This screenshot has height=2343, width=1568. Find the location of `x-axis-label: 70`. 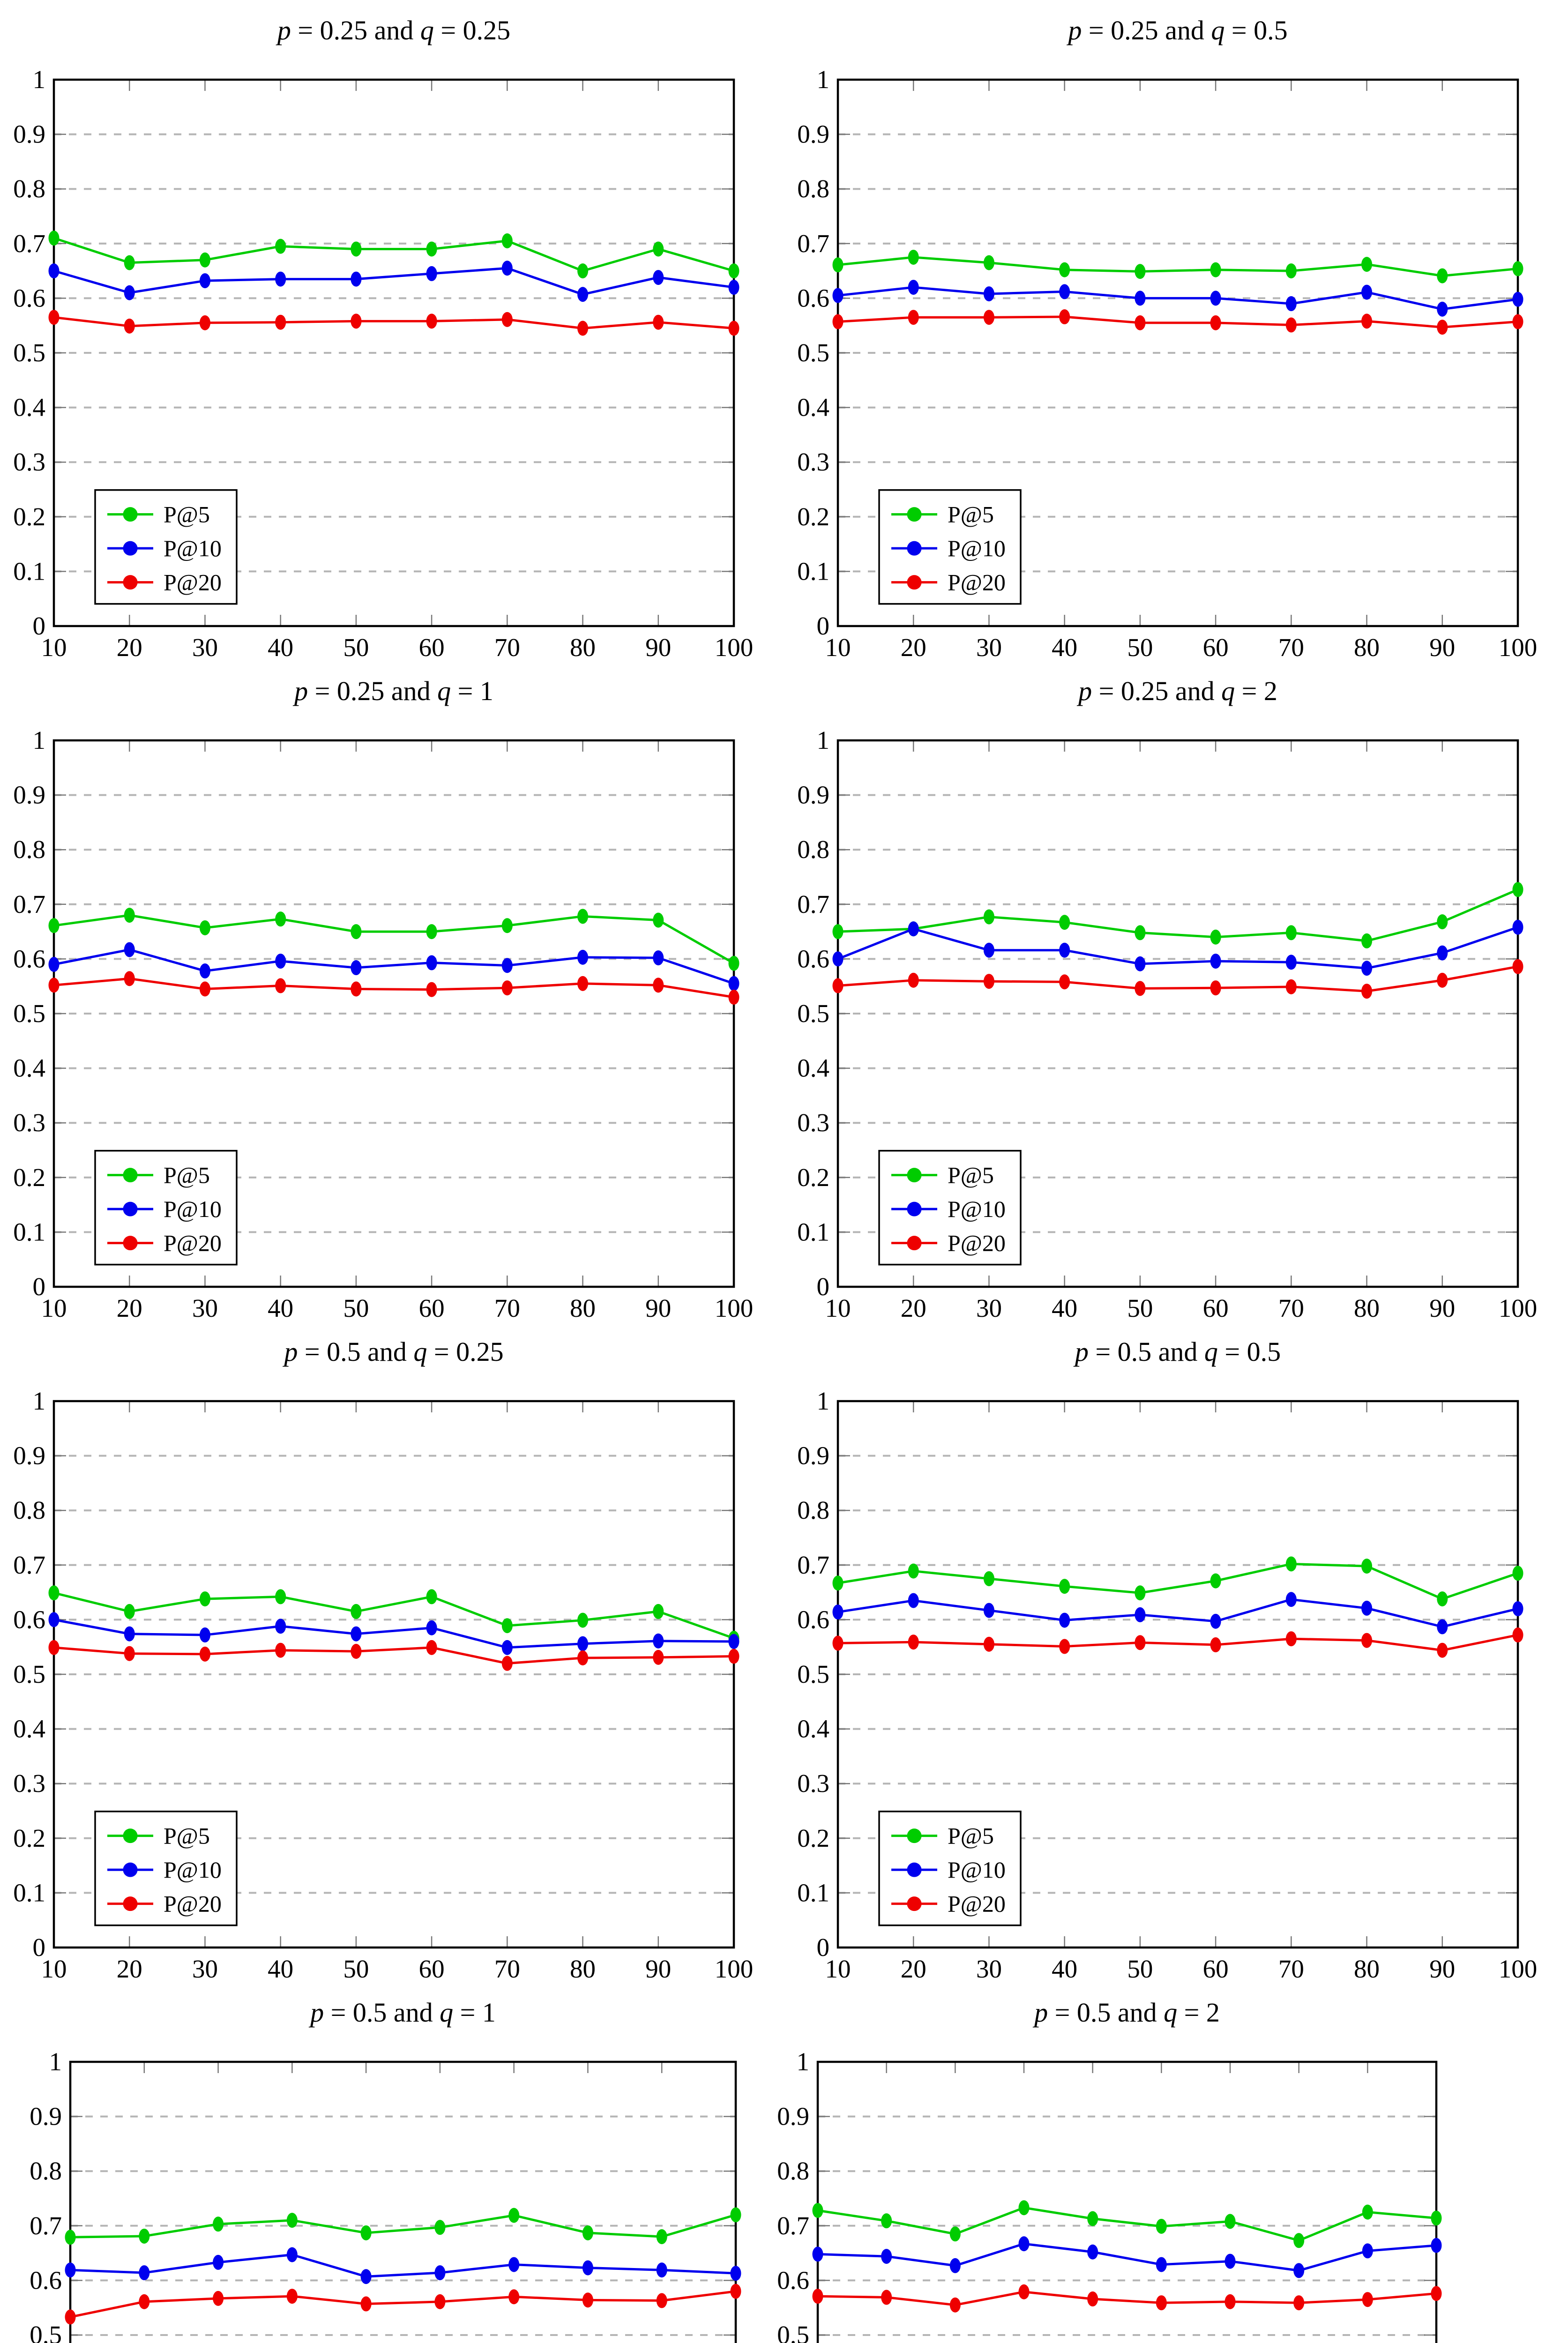

x-axis-label: 70 is located at coordinates (507, 1308).